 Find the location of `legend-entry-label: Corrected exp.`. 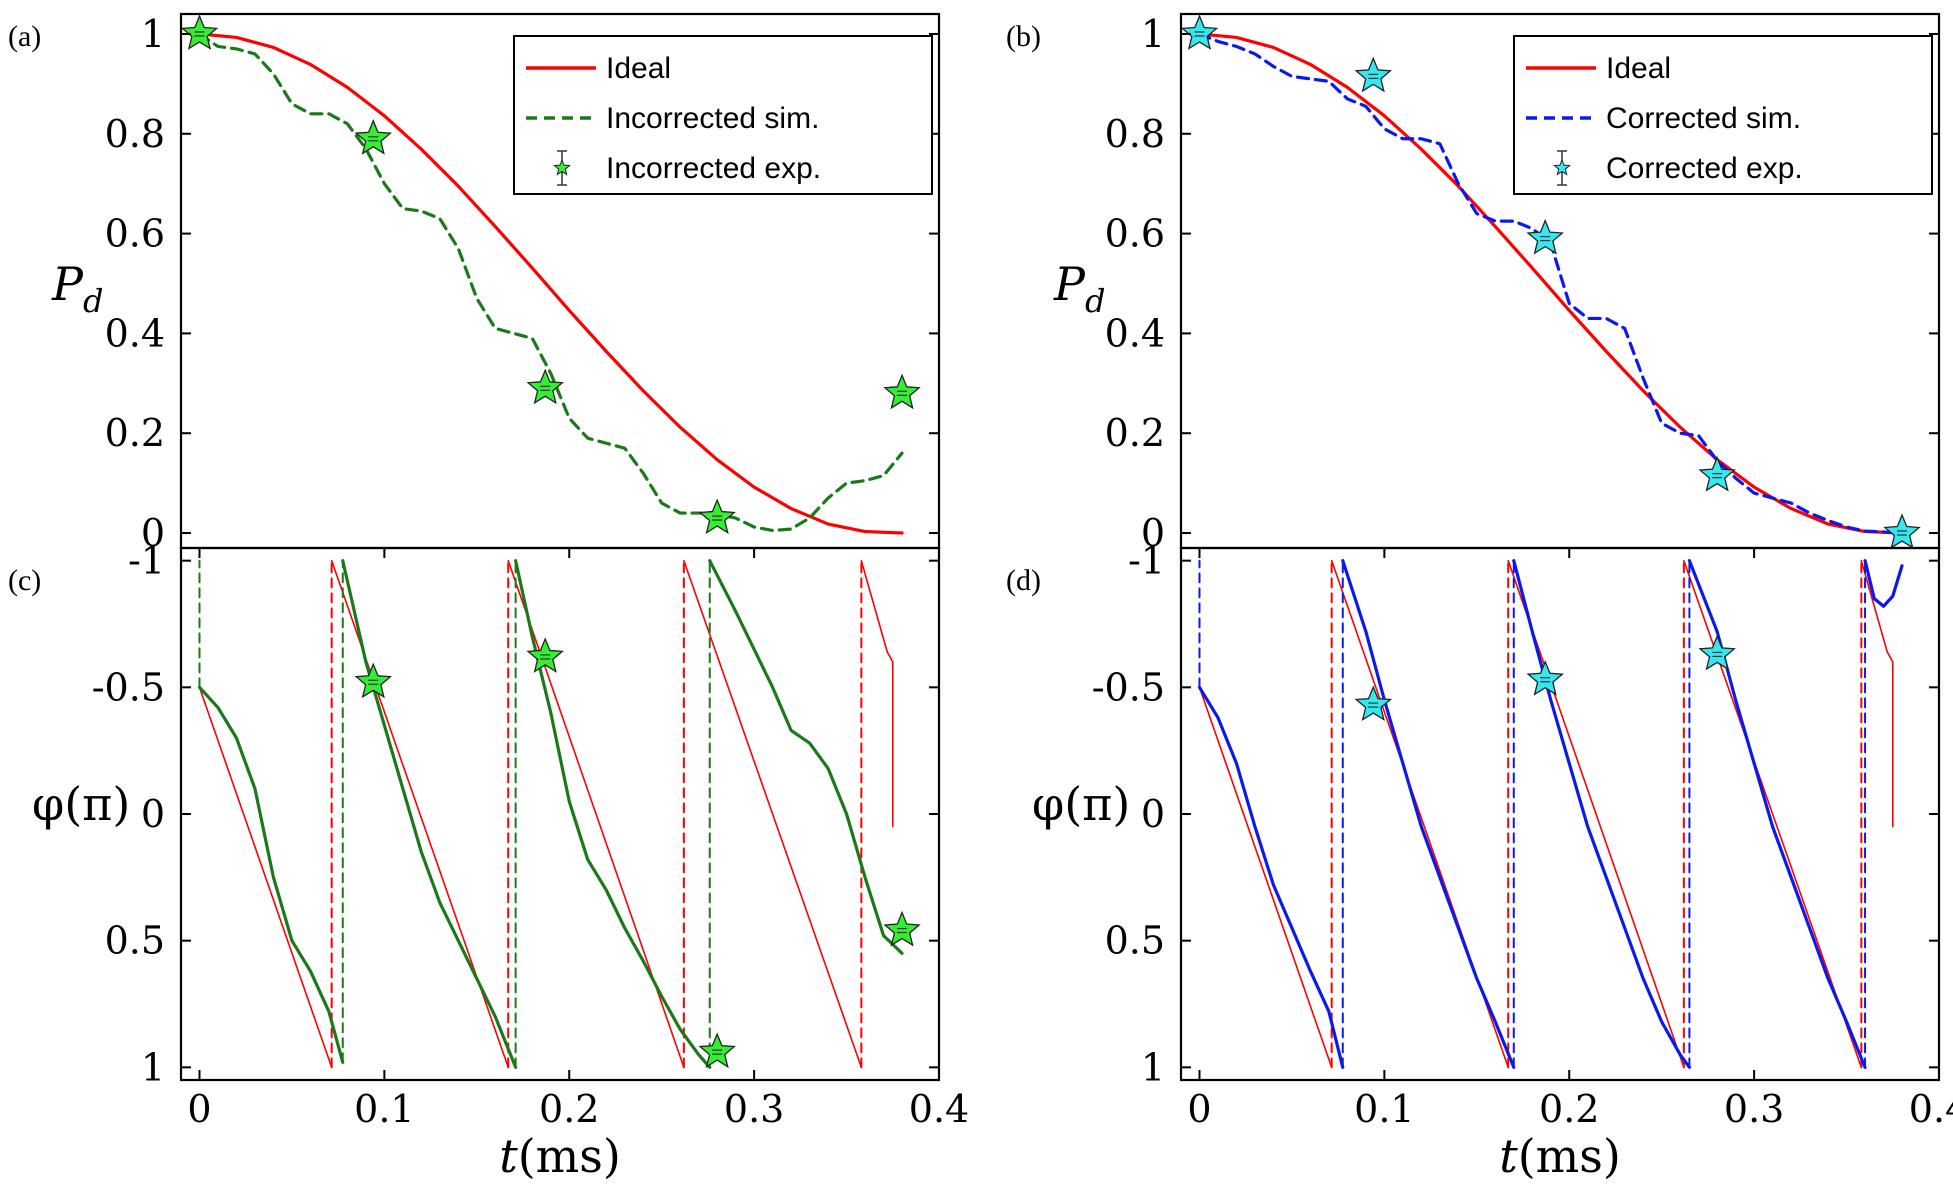

legend-entry-label: Corrected exp. is located at coordinates (1704, 168).